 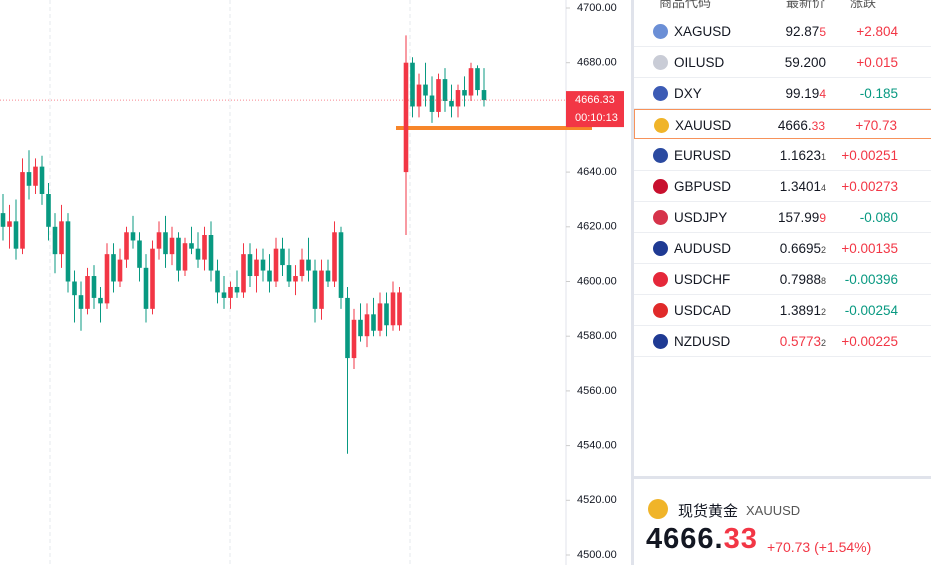 I want to click on symbol: XAUUSD, so click(x=703, y=125).